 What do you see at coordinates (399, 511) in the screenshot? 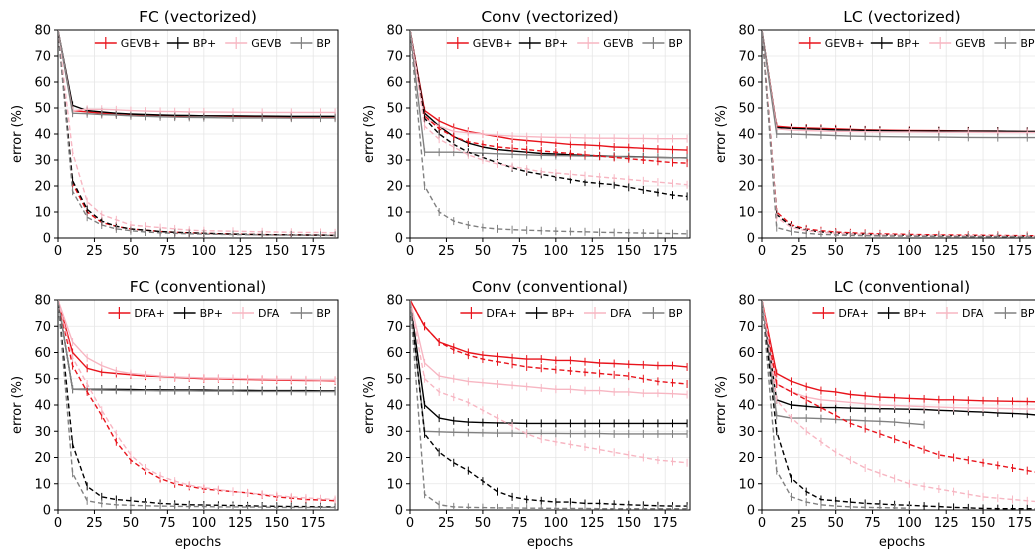
I see `y-tick-label: 0` at bounding box center [399, 511].